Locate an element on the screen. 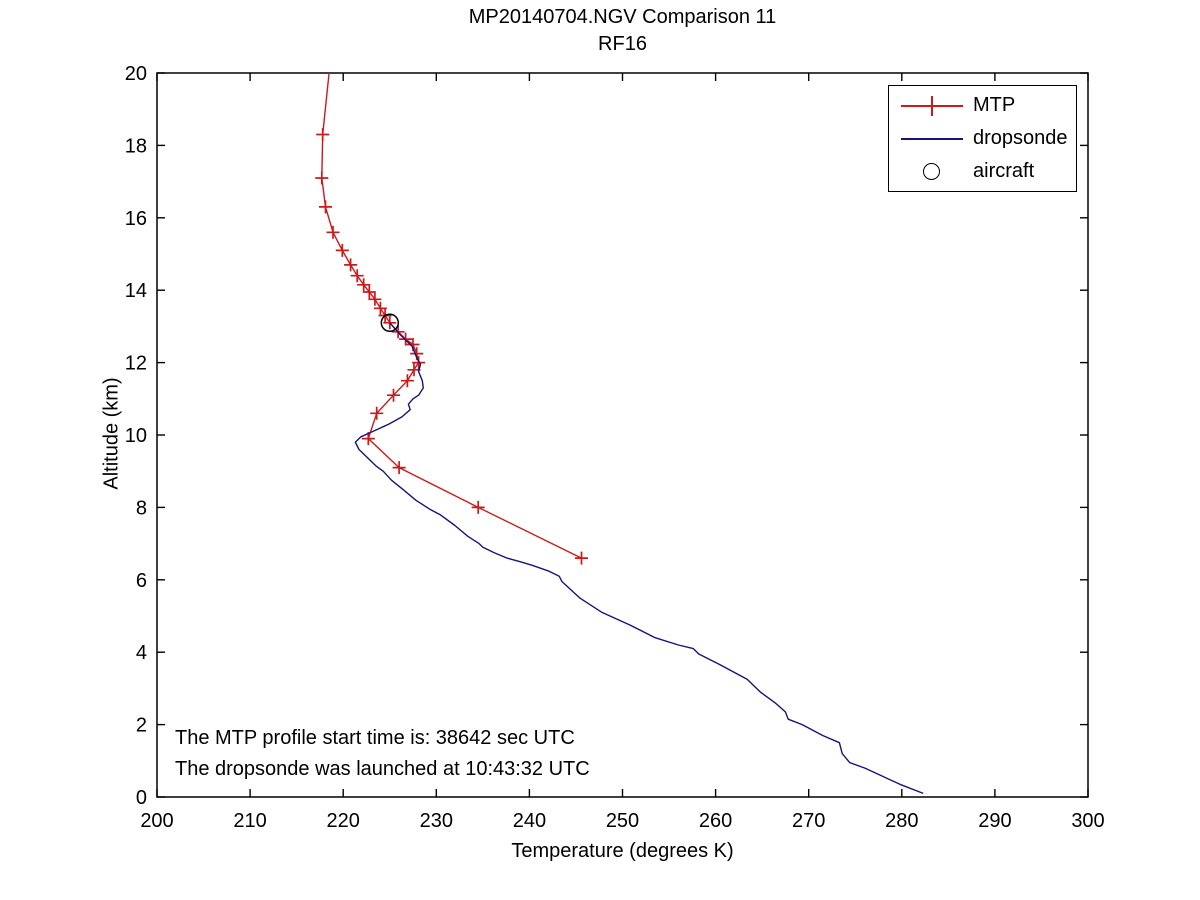 This screenshot has height=900, width=1200. y-tick-label: 6 is located at coordinates (141, 581).